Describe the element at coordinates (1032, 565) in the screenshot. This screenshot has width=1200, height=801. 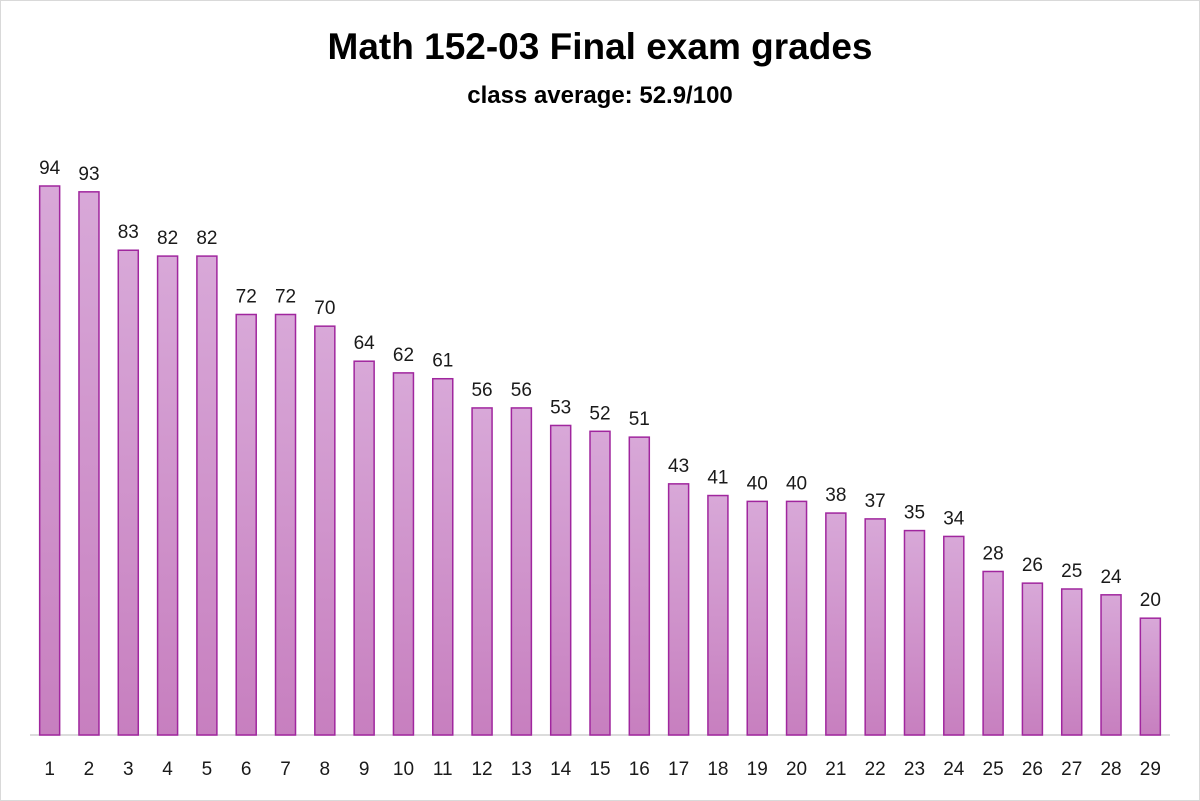
I see `data-label-26: 26` at that location.